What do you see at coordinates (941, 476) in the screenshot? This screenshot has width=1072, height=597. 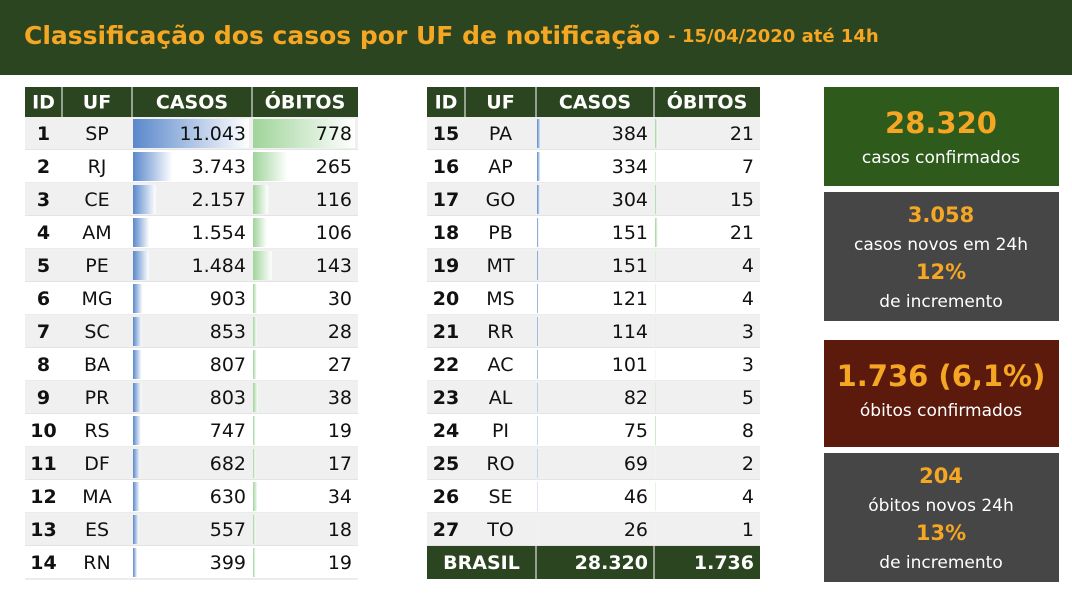 I see `card-value: 204` at bounding box center [941, 476].